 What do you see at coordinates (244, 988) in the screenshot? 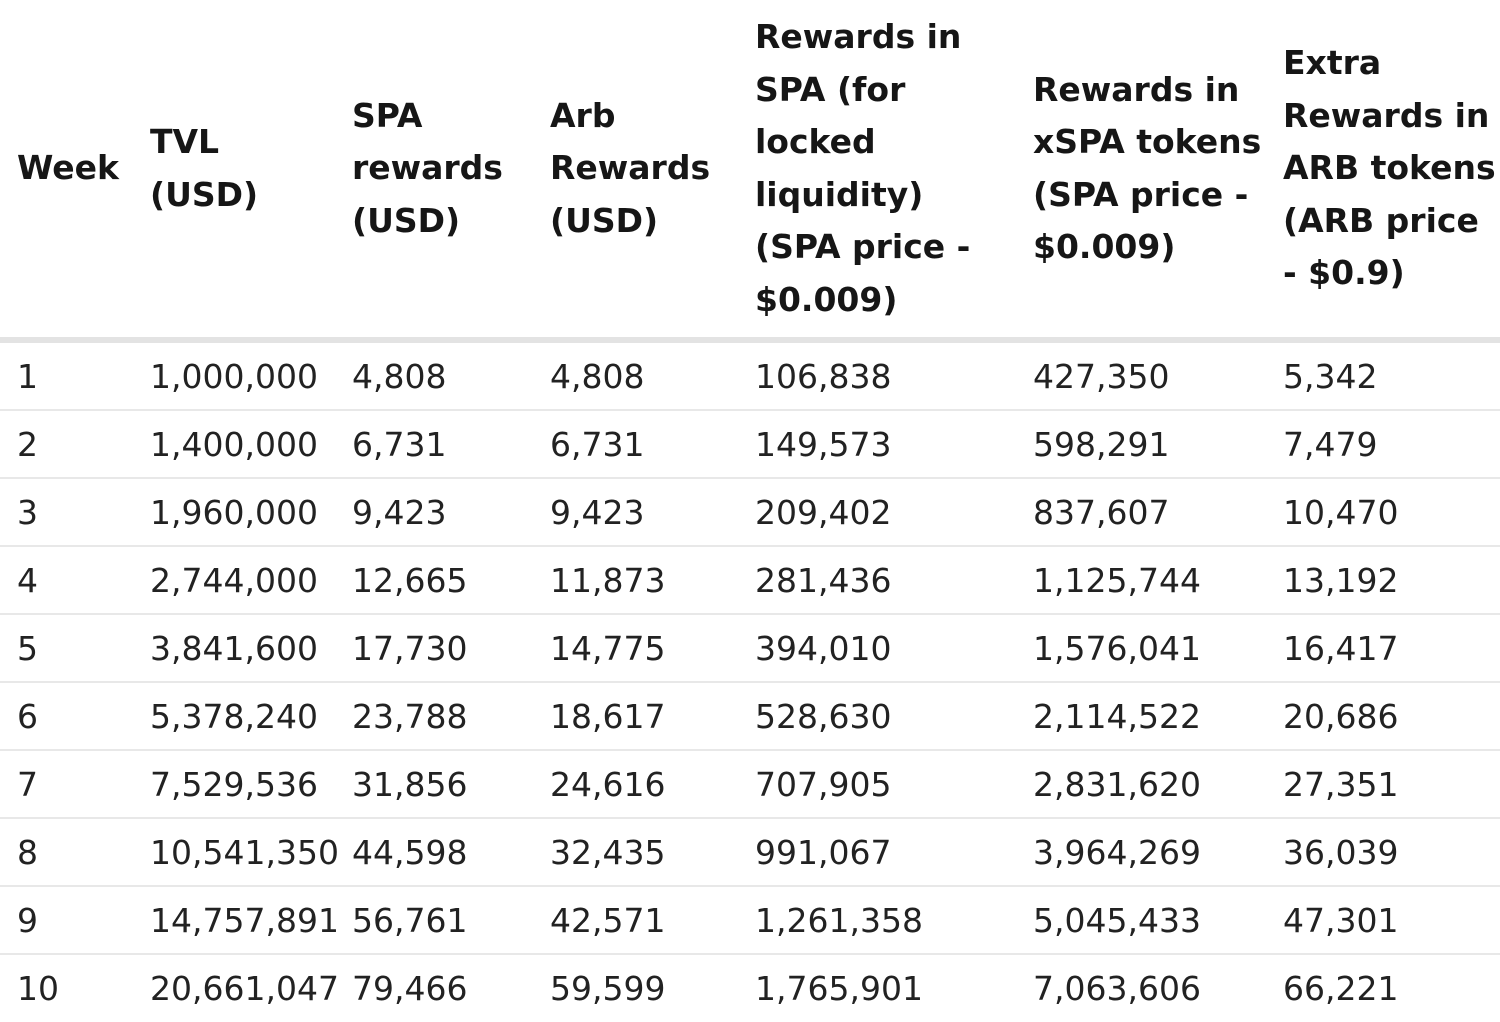
I see `cell-tvl: 20,661,047` at bounding box center [244, 988].